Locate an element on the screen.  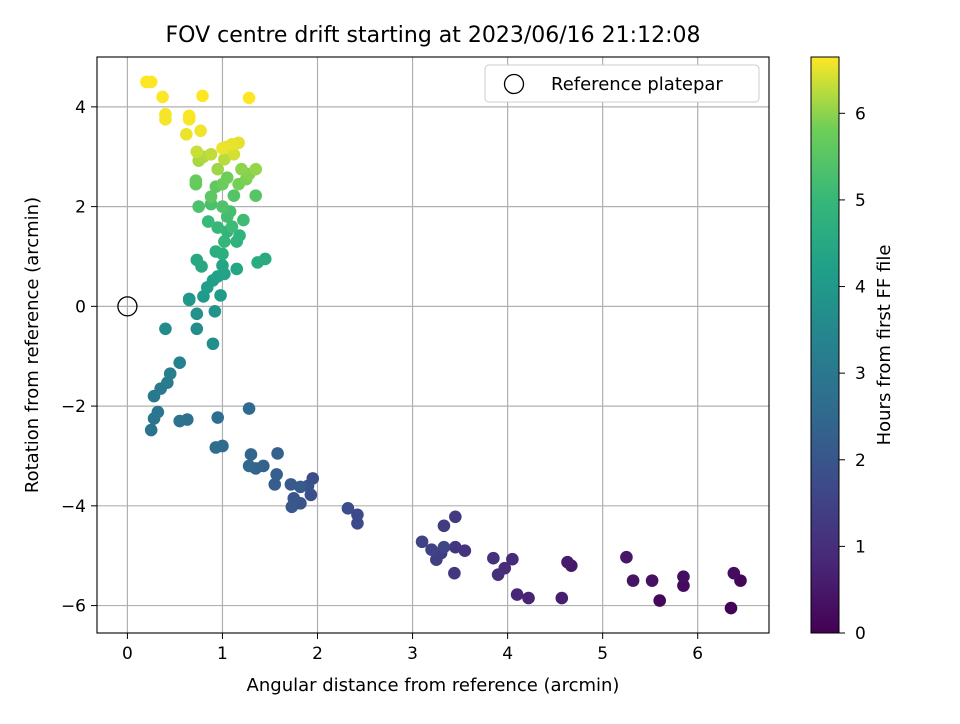
reference-marker-group is located at coordinates (127, 306).